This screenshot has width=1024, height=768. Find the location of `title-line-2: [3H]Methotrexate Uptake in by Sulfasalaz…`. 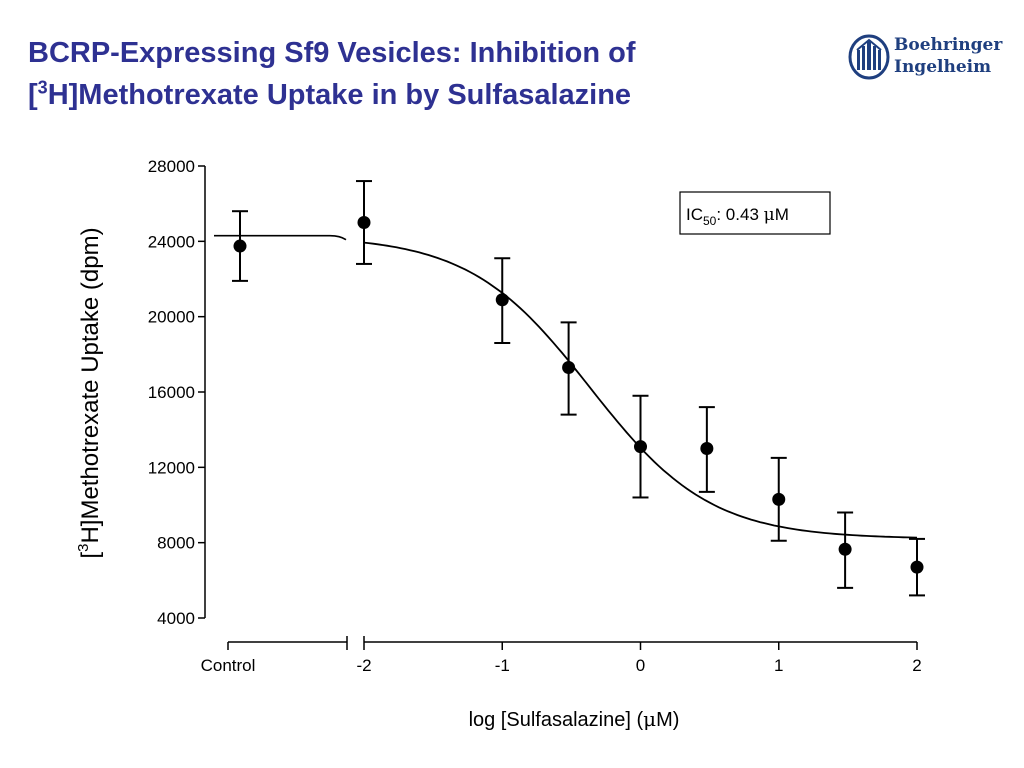

title-line-2: [3H]Methotrexate Uptake in by Sulfasalaz… is located at coordinates (330, 94).